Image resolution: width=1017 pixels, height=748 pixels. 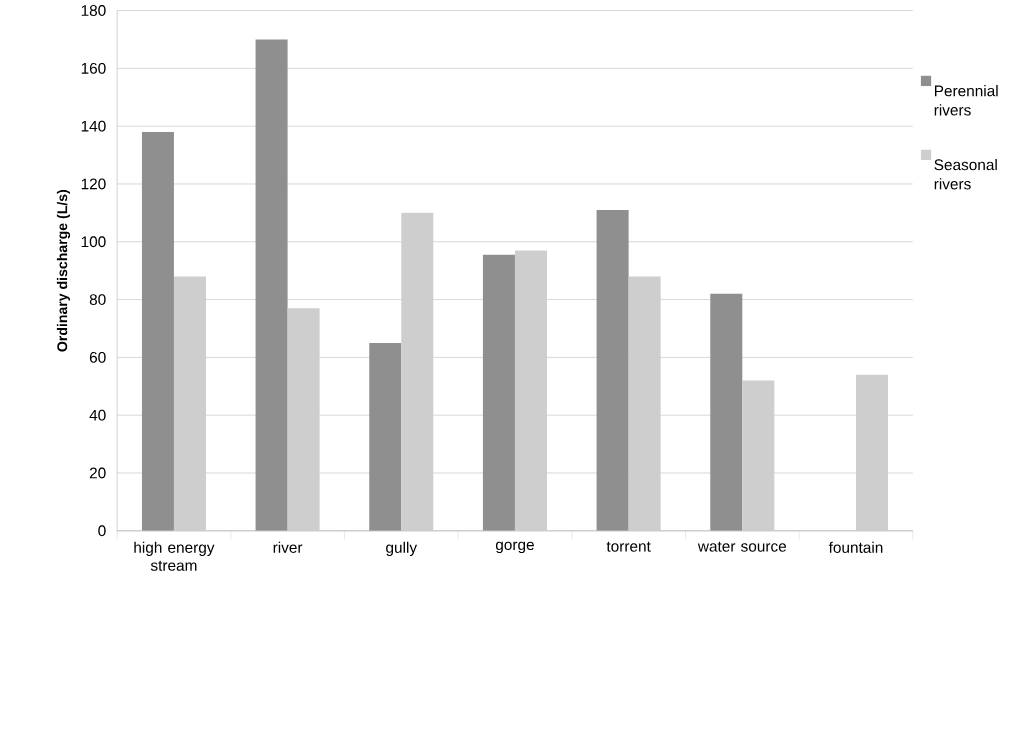 I want to click on y-tick-label: 100, so click(x=93, y=242).